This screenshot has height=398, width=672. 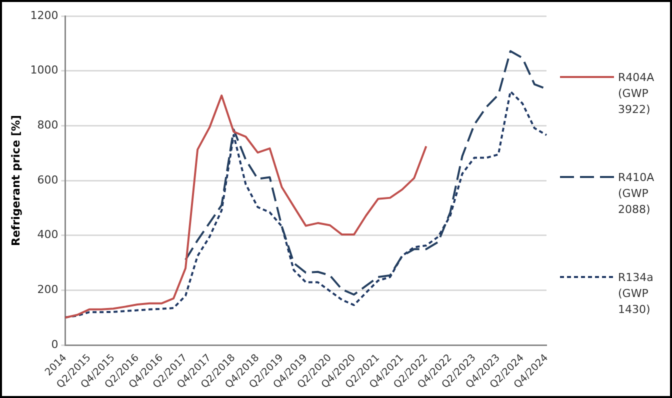 I want to click on y-tick-label: 800, so click(x=47, y=125).